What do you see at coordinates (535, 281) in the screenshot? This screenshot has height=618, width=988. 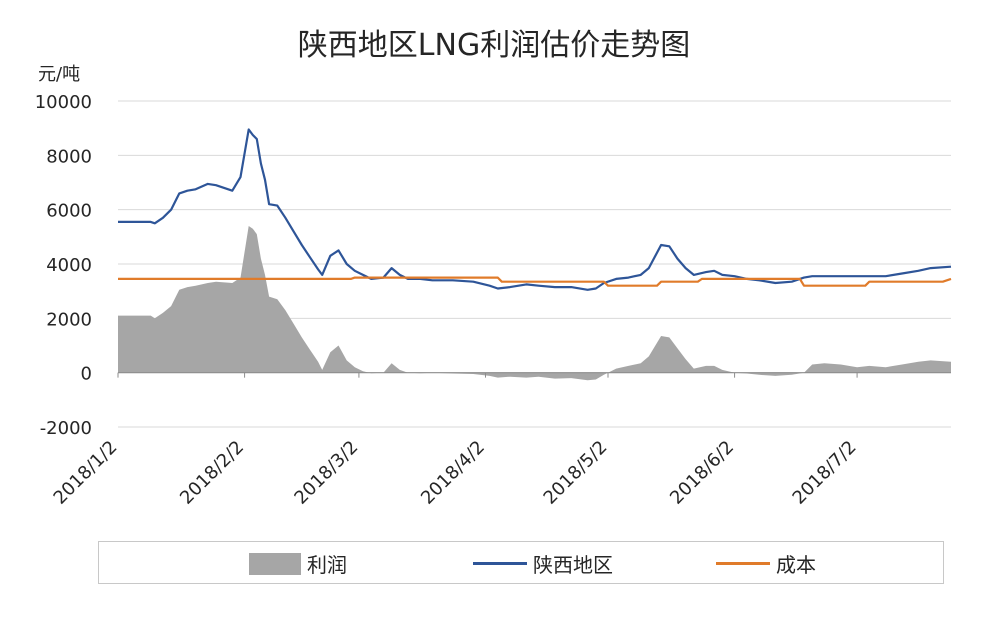 I see `series-line-cost` at bounding box center [535, 281].